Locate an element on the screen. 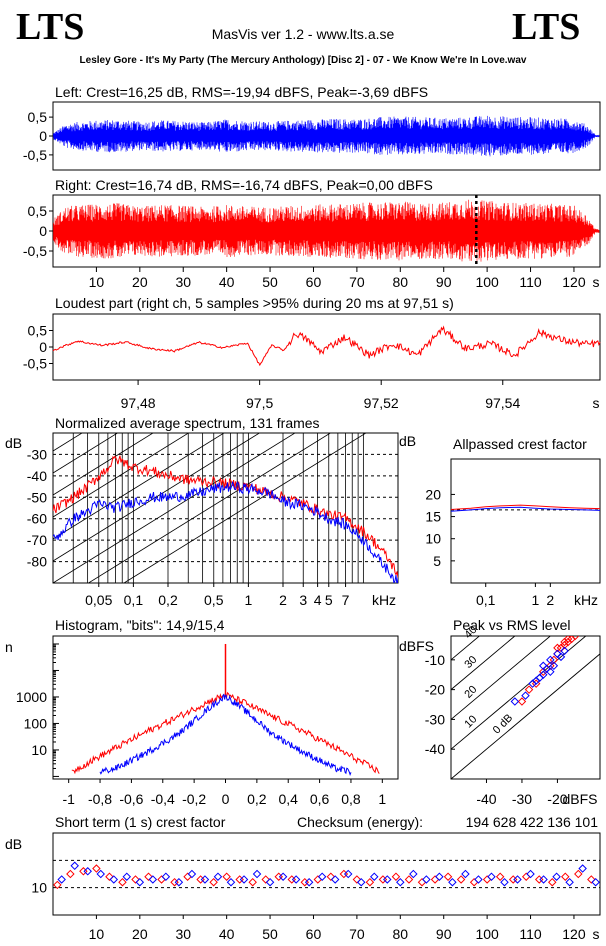 The width and height of the screenshot is (606, 946). right-xtick-label: 70 is located at coordinates (357, 282).